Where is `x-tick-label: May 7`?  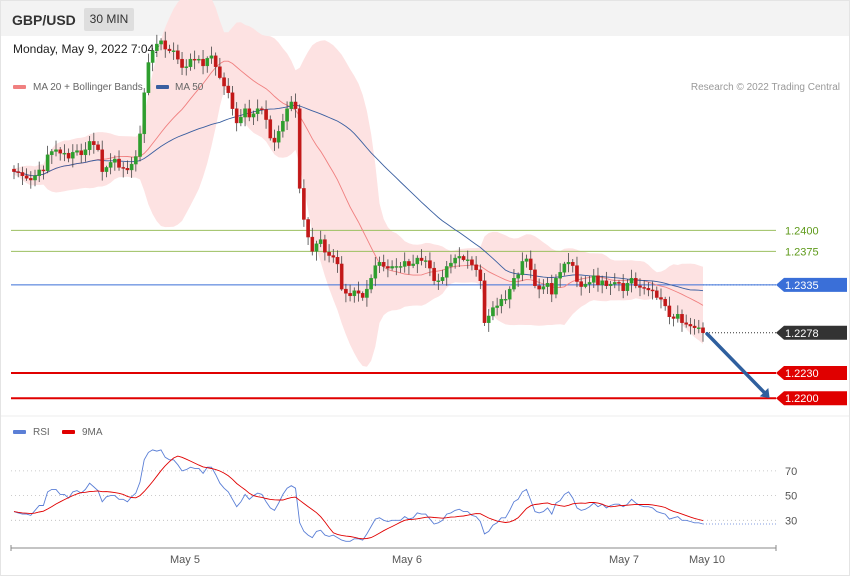 x-tick-label: May 7 is located at coordinates (624, 560).